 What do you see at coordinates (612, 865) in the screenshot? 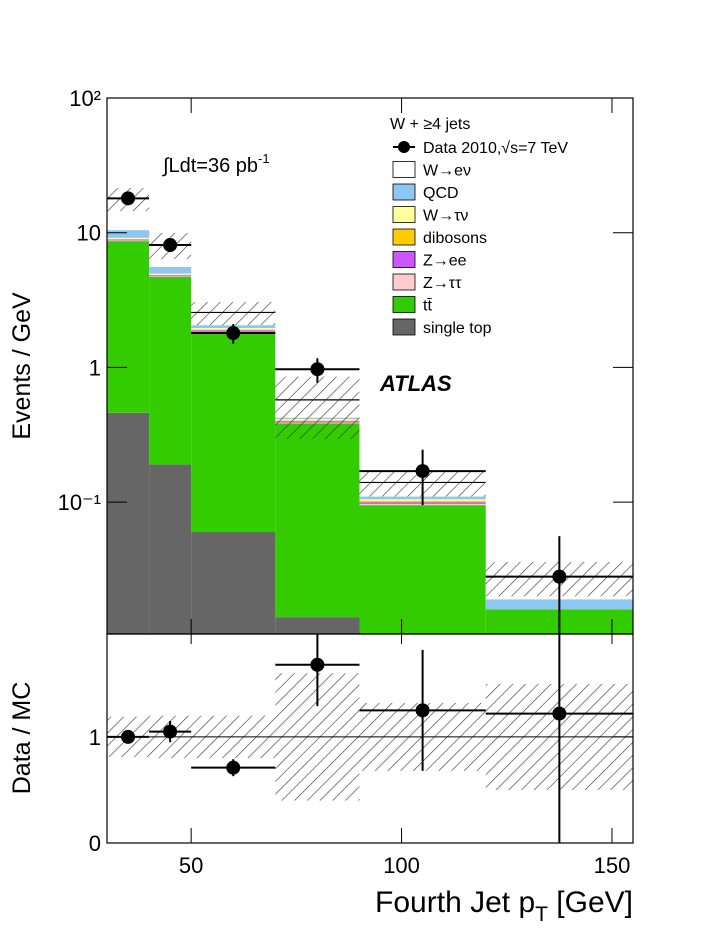
I see `x-tick-label: 150` at bounding box center [612, 865].